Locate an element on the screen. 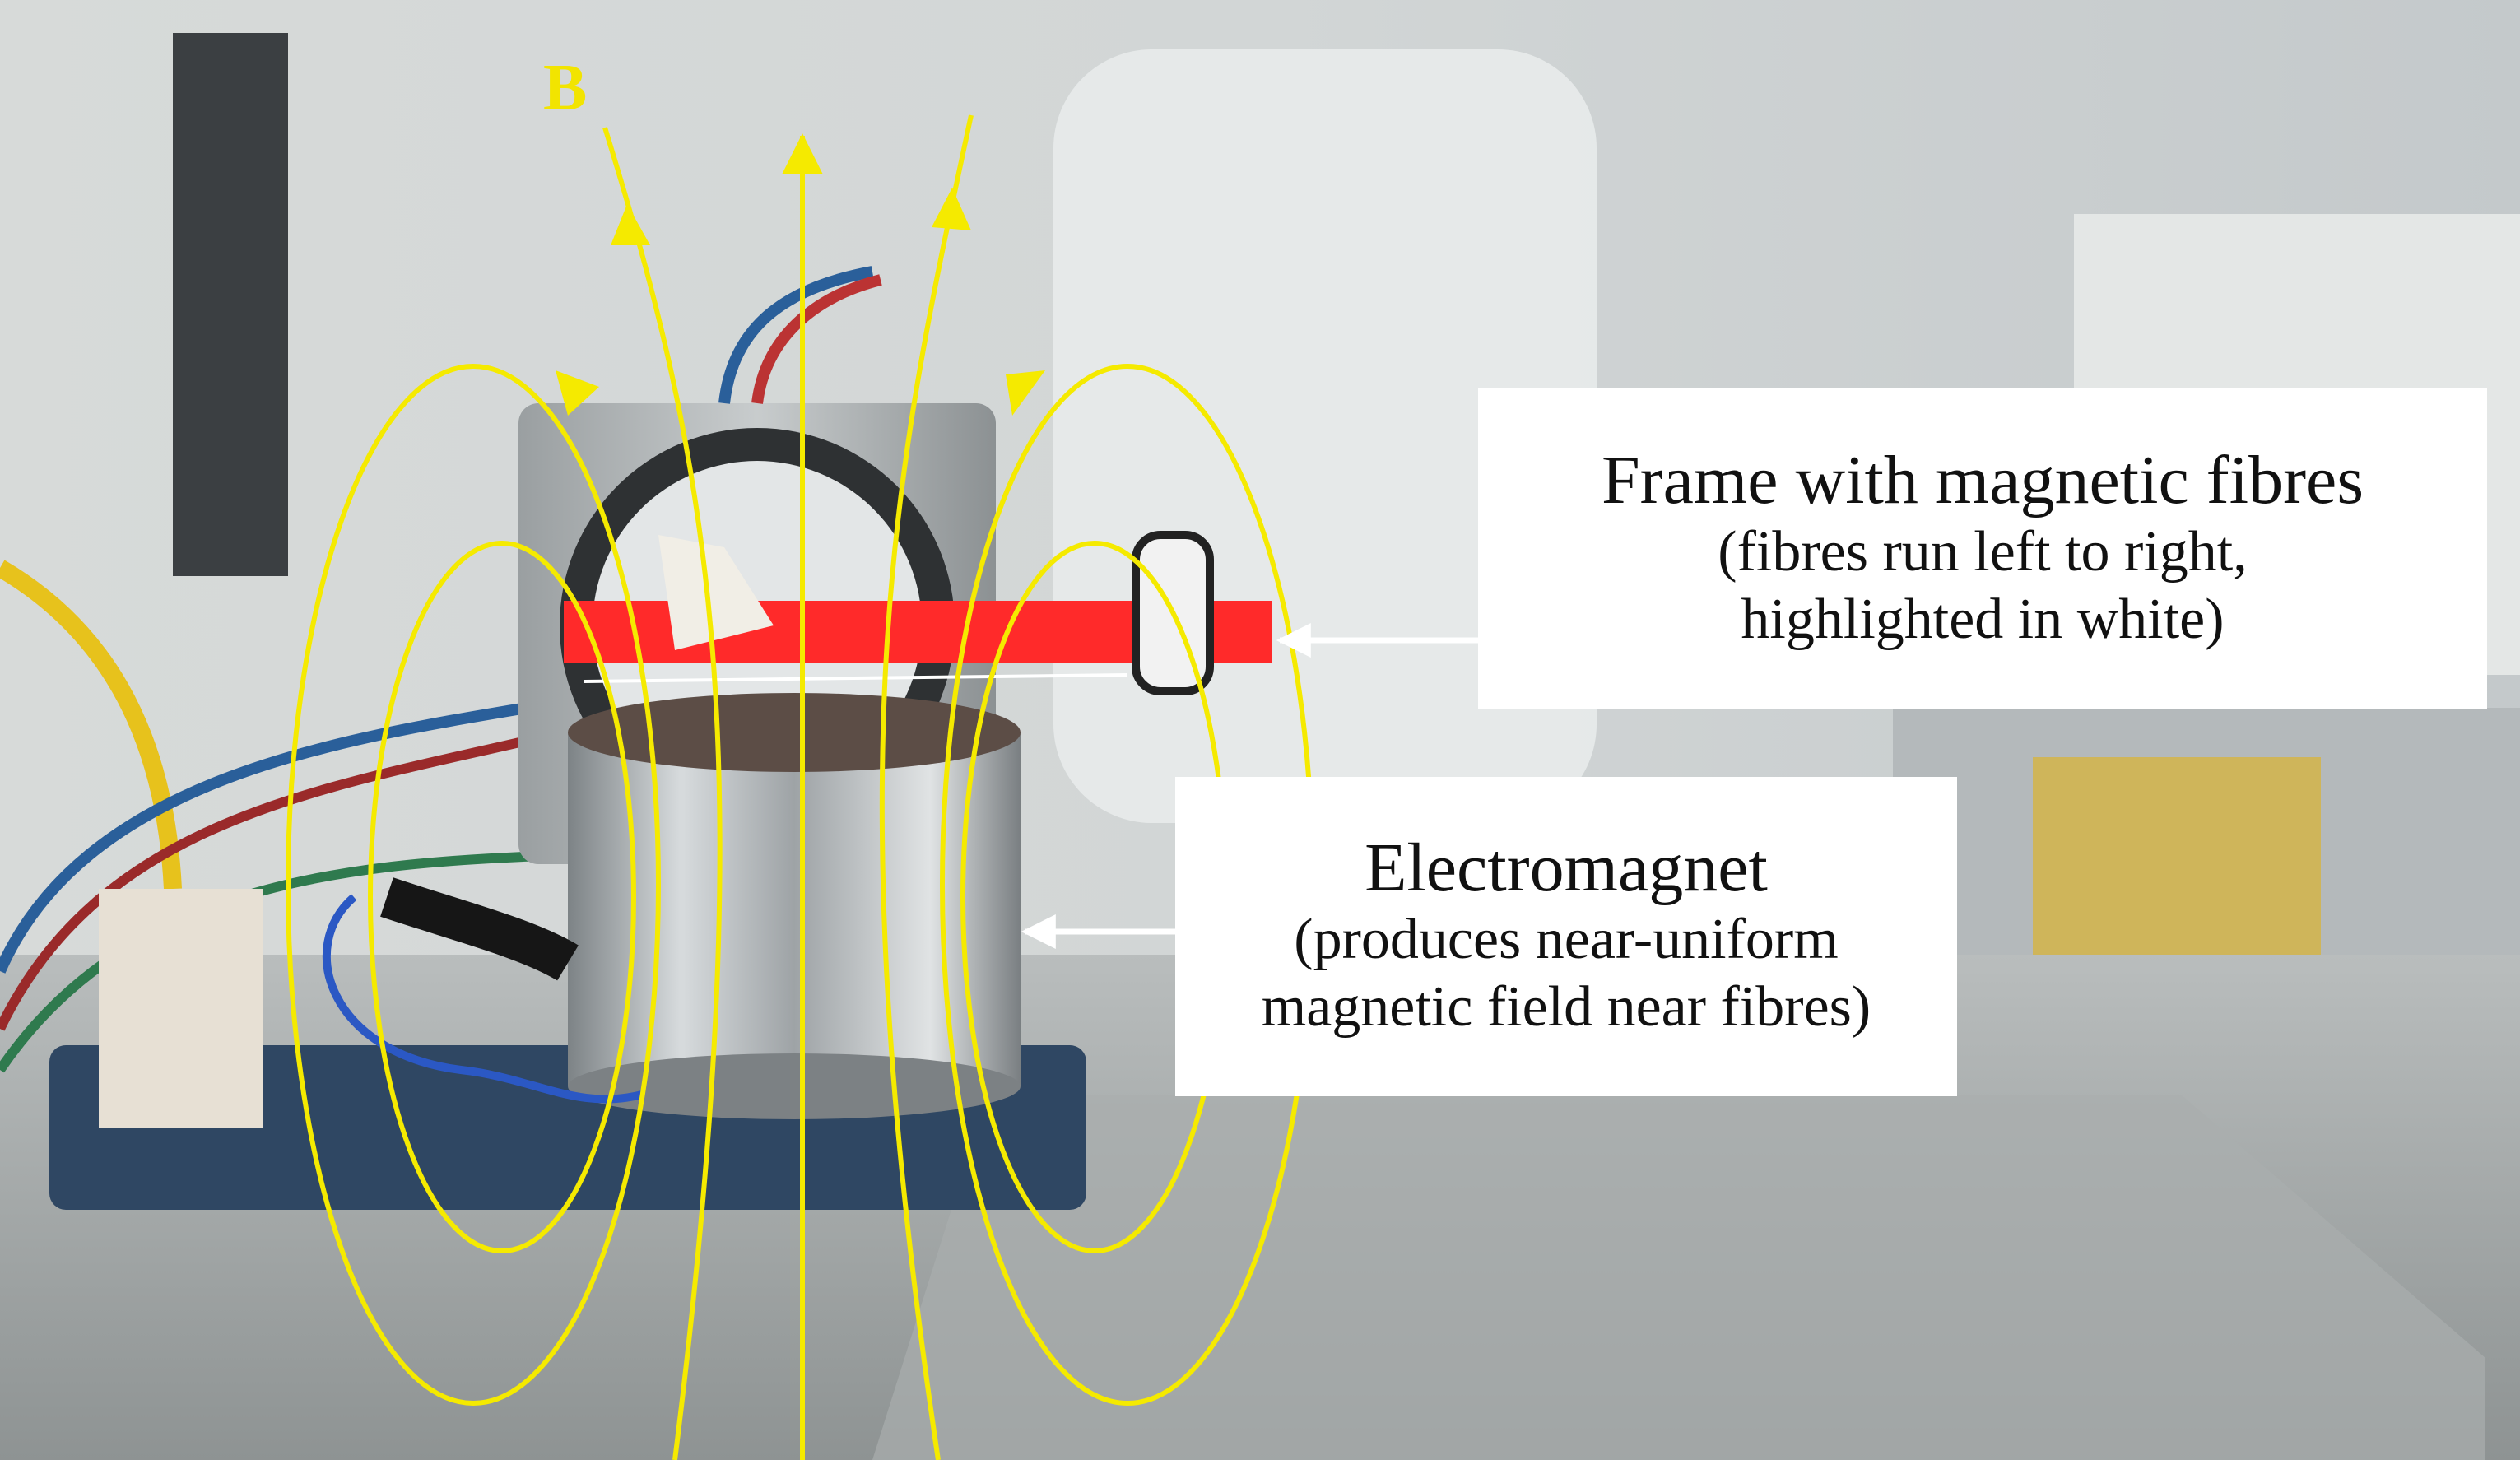 The image size is (2520, 1460). electromagnet-callout-subtitle-1: (produces near-uniform is located at coordinates (1566, 939).